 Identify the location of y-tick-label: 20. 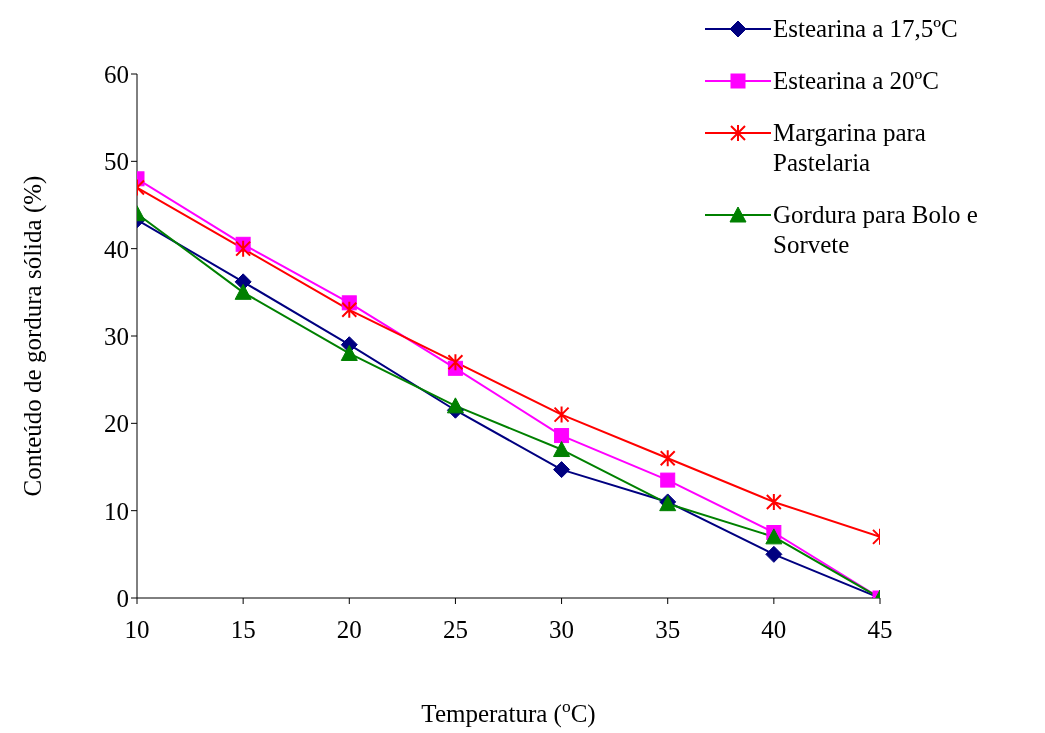
(116, 424).